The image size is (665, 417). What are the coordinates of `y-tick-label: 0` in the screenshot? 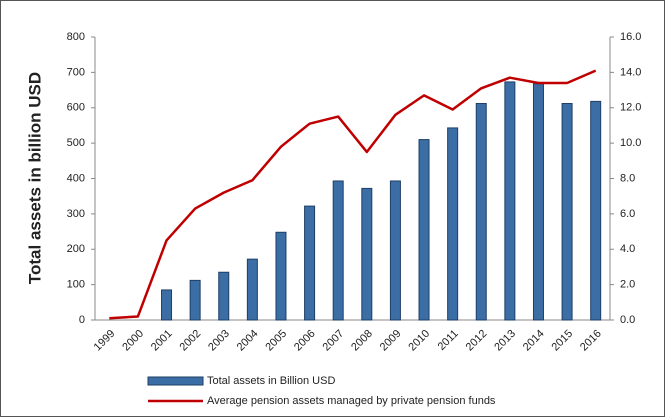 It's located at (82, 320).